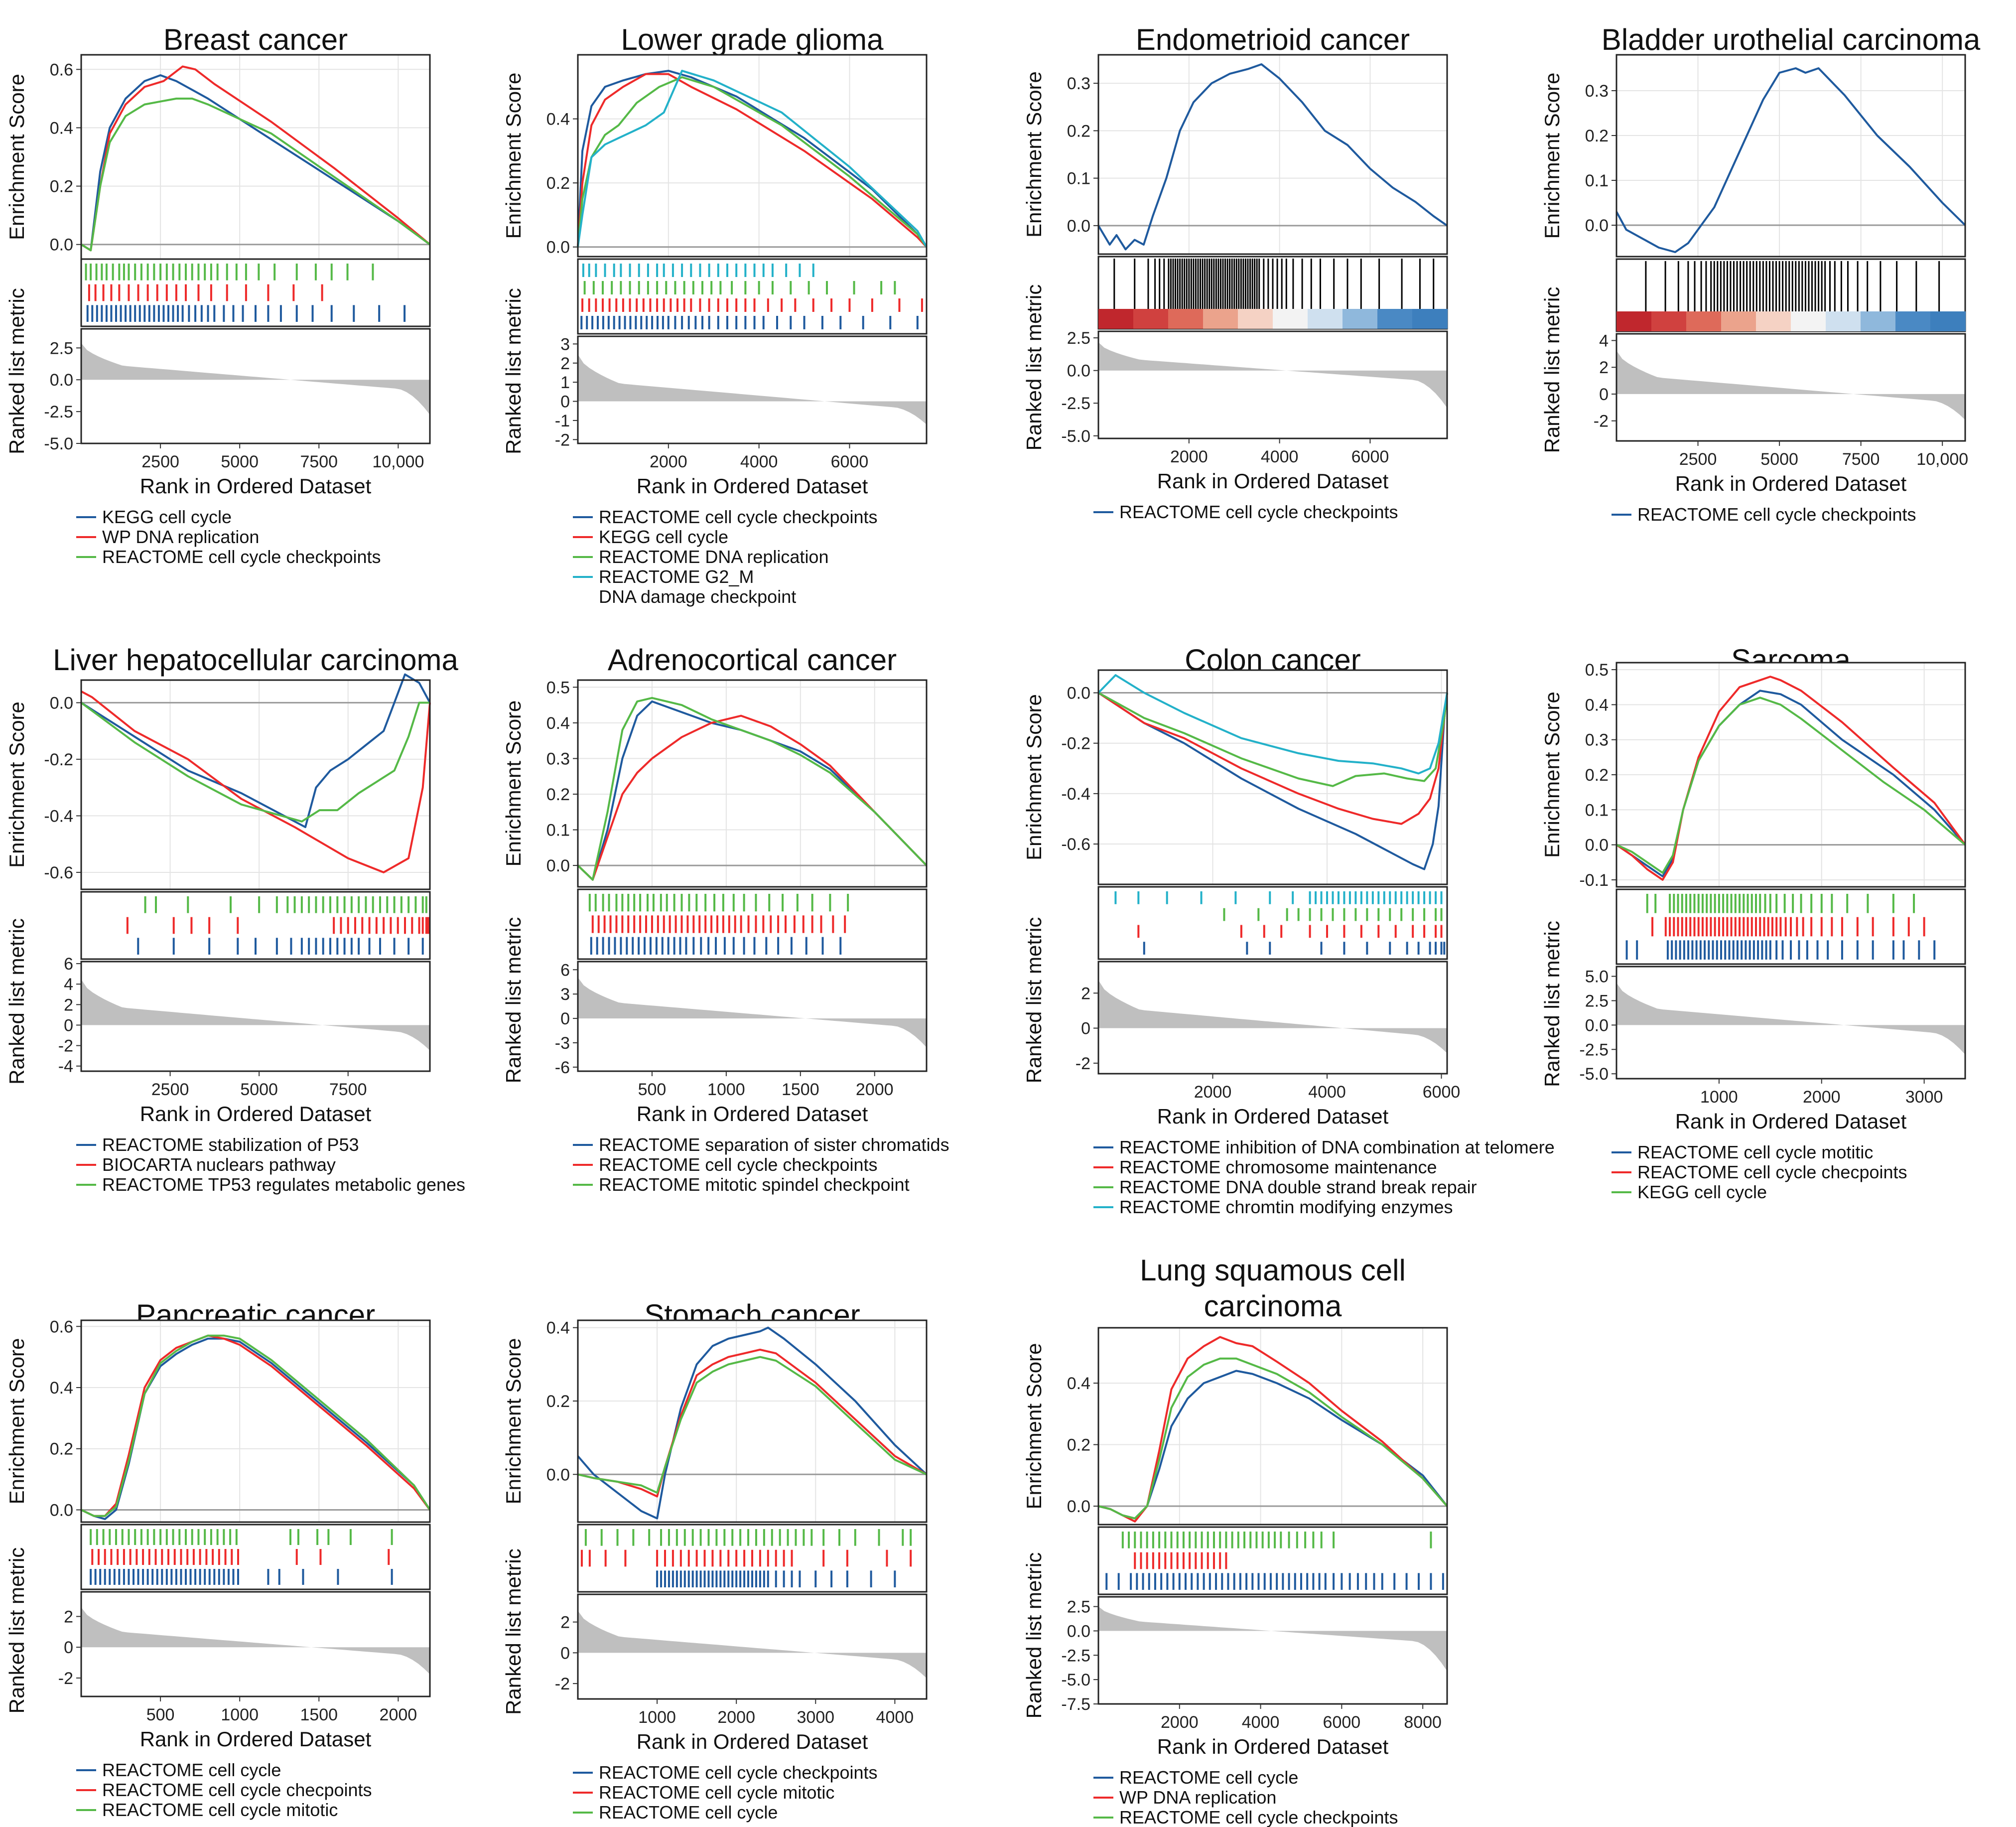 Image resolution: width=2016 pixels, height=1827 pixels. What do you see at coordinates (1273, 39) in the screenshot?
I see `chart-title: Endometrioid cancer` at bounding box center [1273, 39].